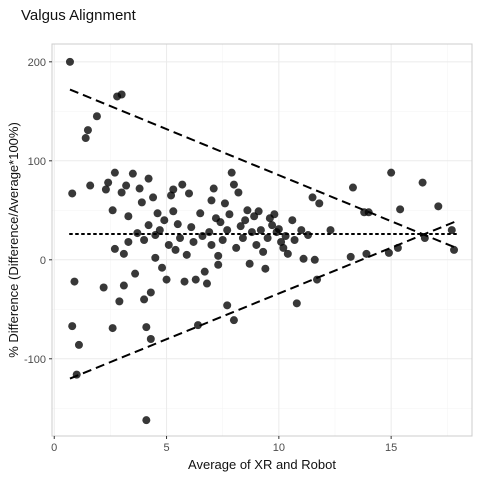 This screenshot has width=477, height=477. Describe the element at coordinates (35, 360) in the screenshot. I see `y-tick-label: -100` at that location.